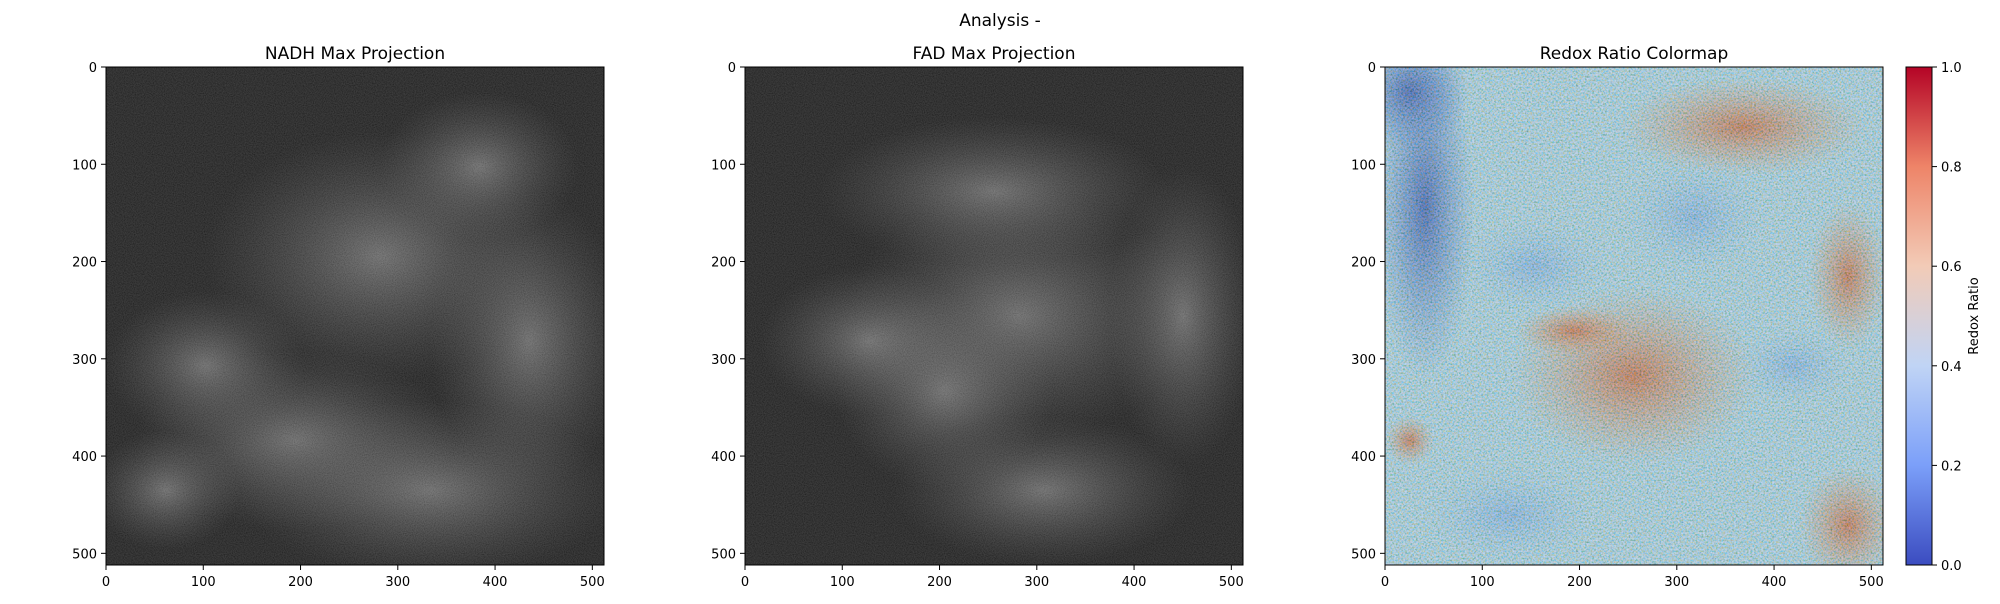 Image resolution: width=2000 pixels, height=604 pixels. What do you see at coordinates (495, 582) in the screenshot?
I see `panel-1-xtick-label: 400` at bounding box center [495, 582].